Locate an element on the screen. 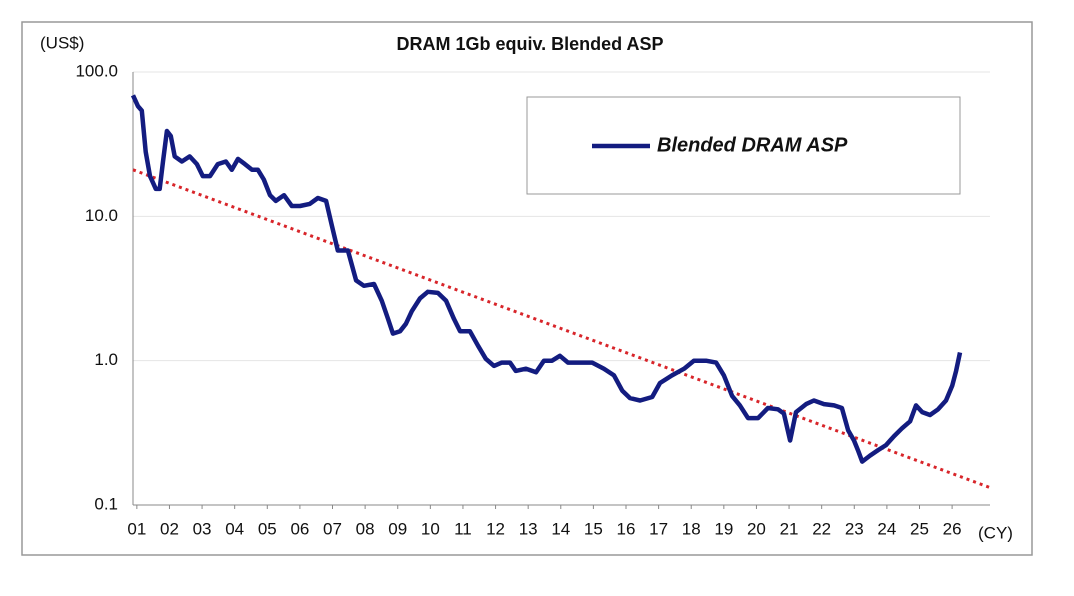 The image size is (1074, 596). y-tick-label: 10.0 is located at coordinates (101, 215).